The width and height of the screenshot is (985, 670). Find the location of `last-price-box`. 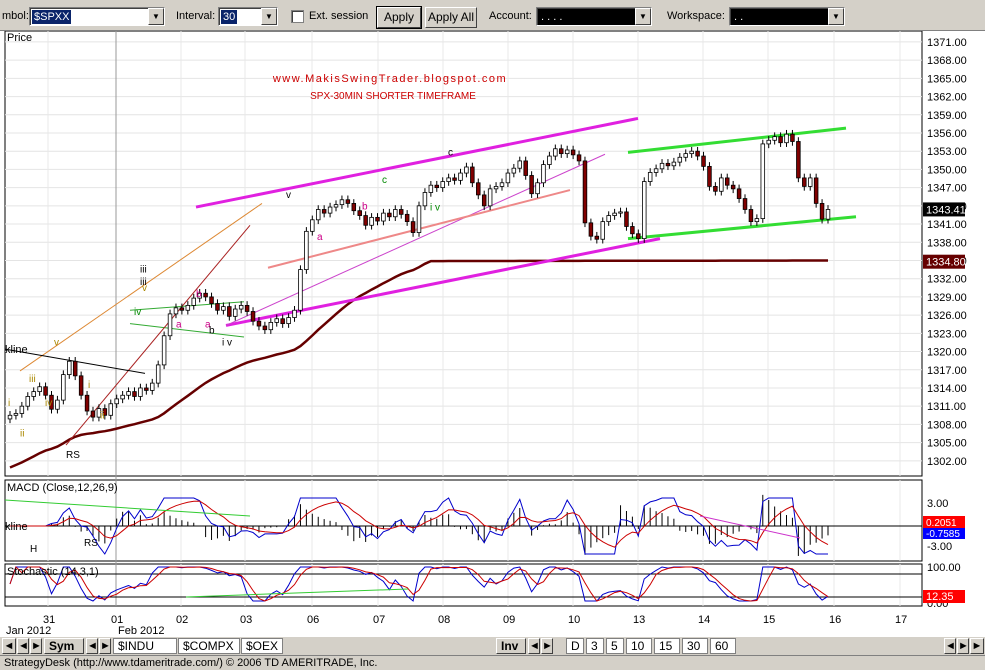

last-price-box is located at coordinates (944, 209).